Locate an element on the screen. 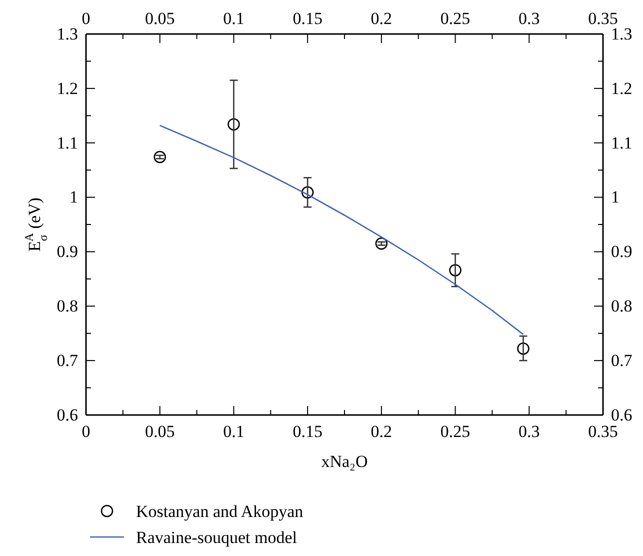 This screenshot has width=643, height=556. x-tick-label: 0.3 is located at coordinates (529, 18).